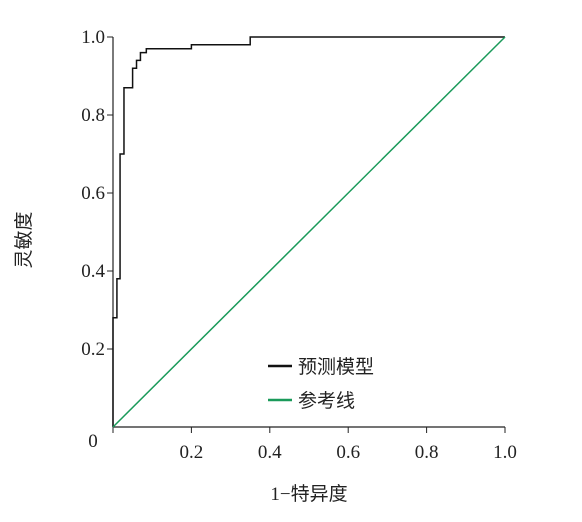 Image resolution: width=582 pixels, height=522 pixels. I want to click on y-tick-label: 0.2, so click(93, 349).